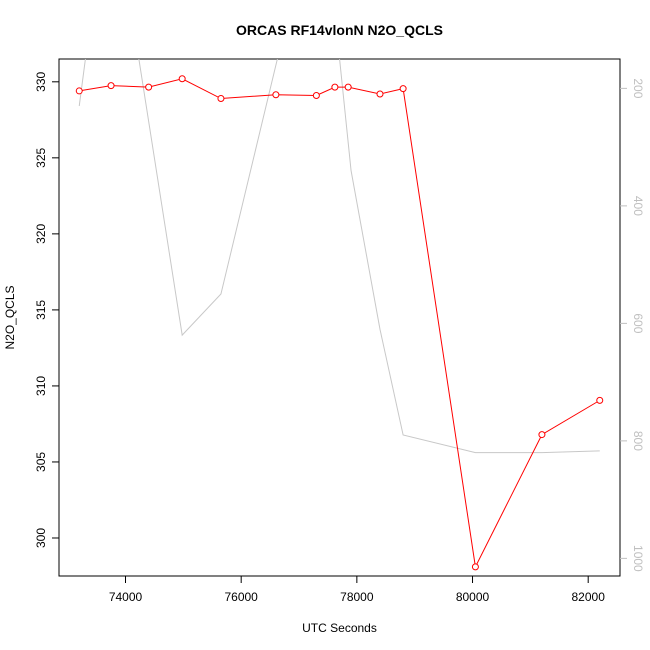 This screenshot has height=650, width=650. I want to click on x-tick-label: 80000, so click(473, 597).